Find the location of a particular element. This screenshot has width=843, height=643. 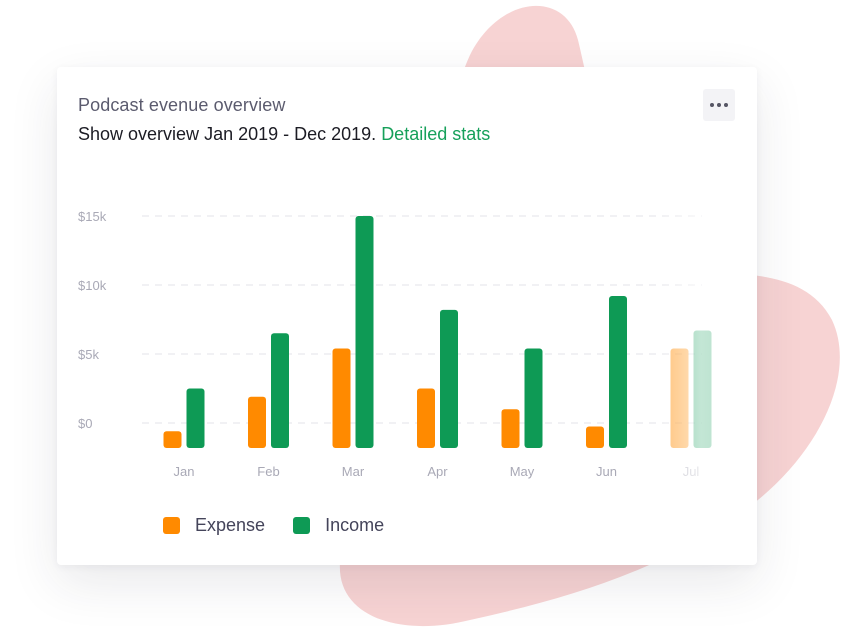

bar-expense-jun is located at coordinates (595, 437).